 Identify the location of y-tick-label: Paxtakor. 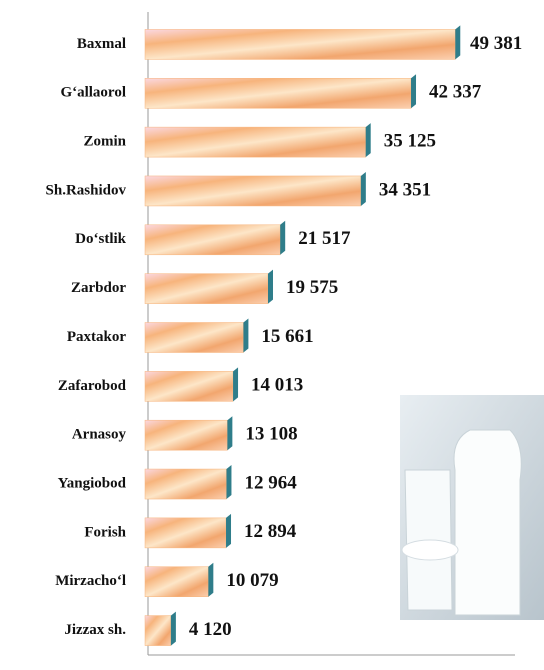
(97, 337).